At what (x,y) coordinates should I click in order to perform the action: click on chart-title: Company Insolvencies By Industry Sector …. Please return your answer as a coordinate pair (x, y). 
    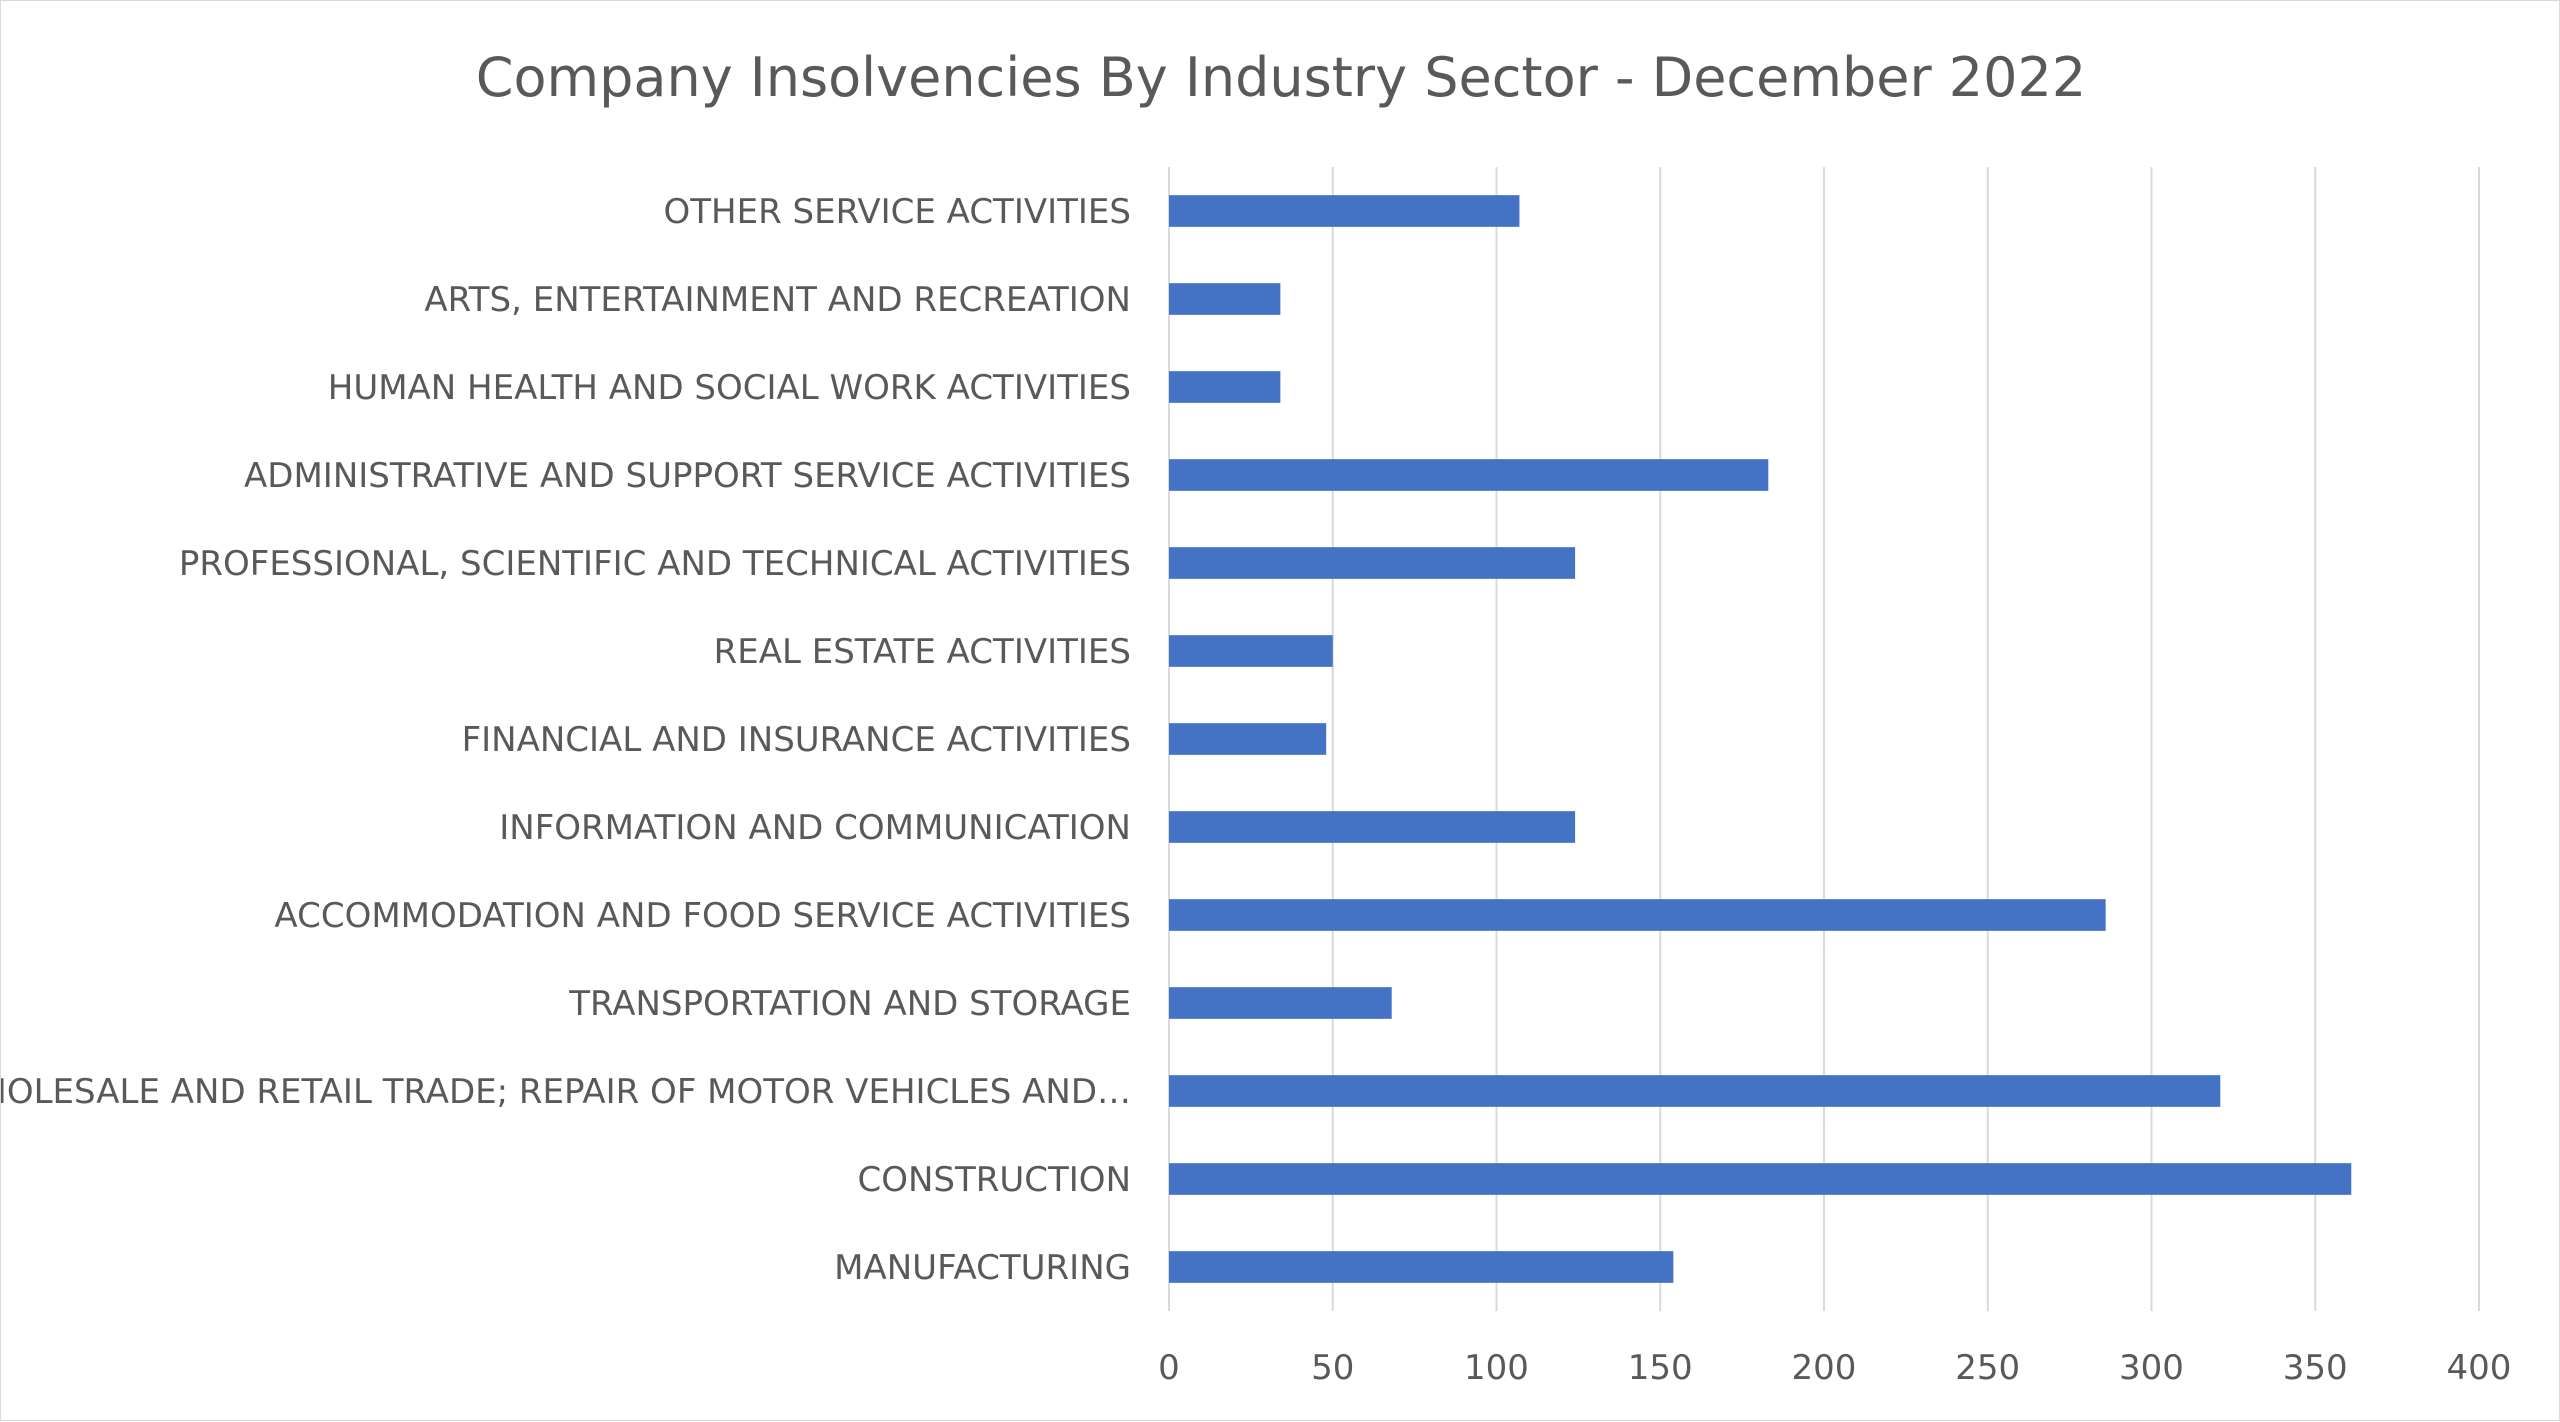
    Looking at the image, I should click on (1281, 77).